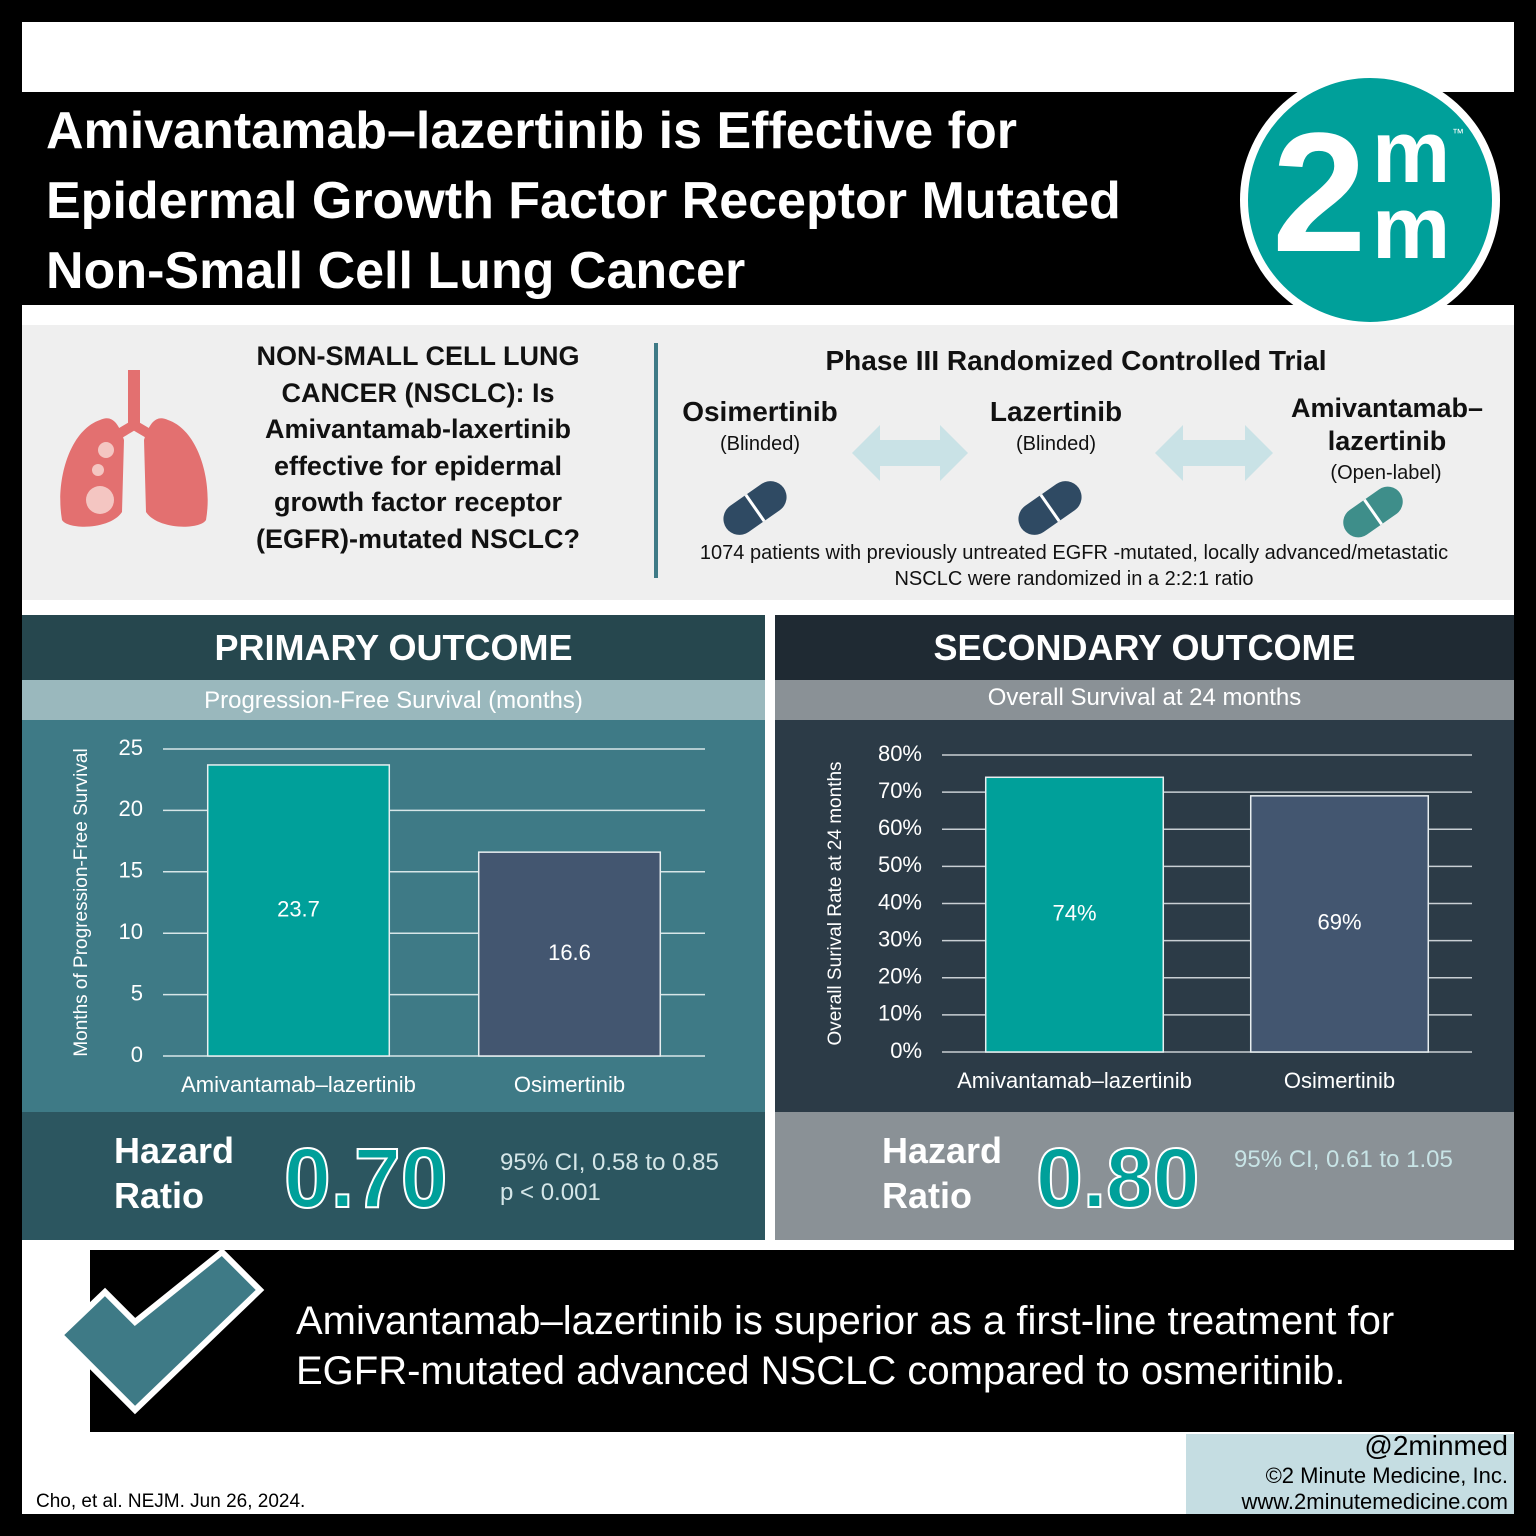 The width and height of the screenshot is (1536, 1536). I want to click on lung-icon, so click(134, 448).